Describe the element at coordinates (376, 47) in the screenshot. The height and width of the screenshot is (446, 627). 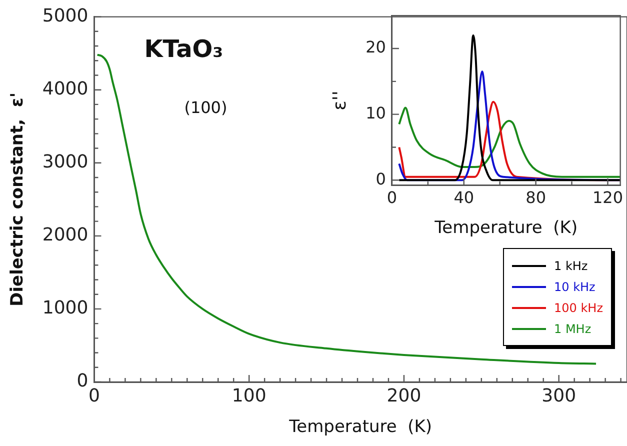
I see `y-tick-label: 20` at that location.